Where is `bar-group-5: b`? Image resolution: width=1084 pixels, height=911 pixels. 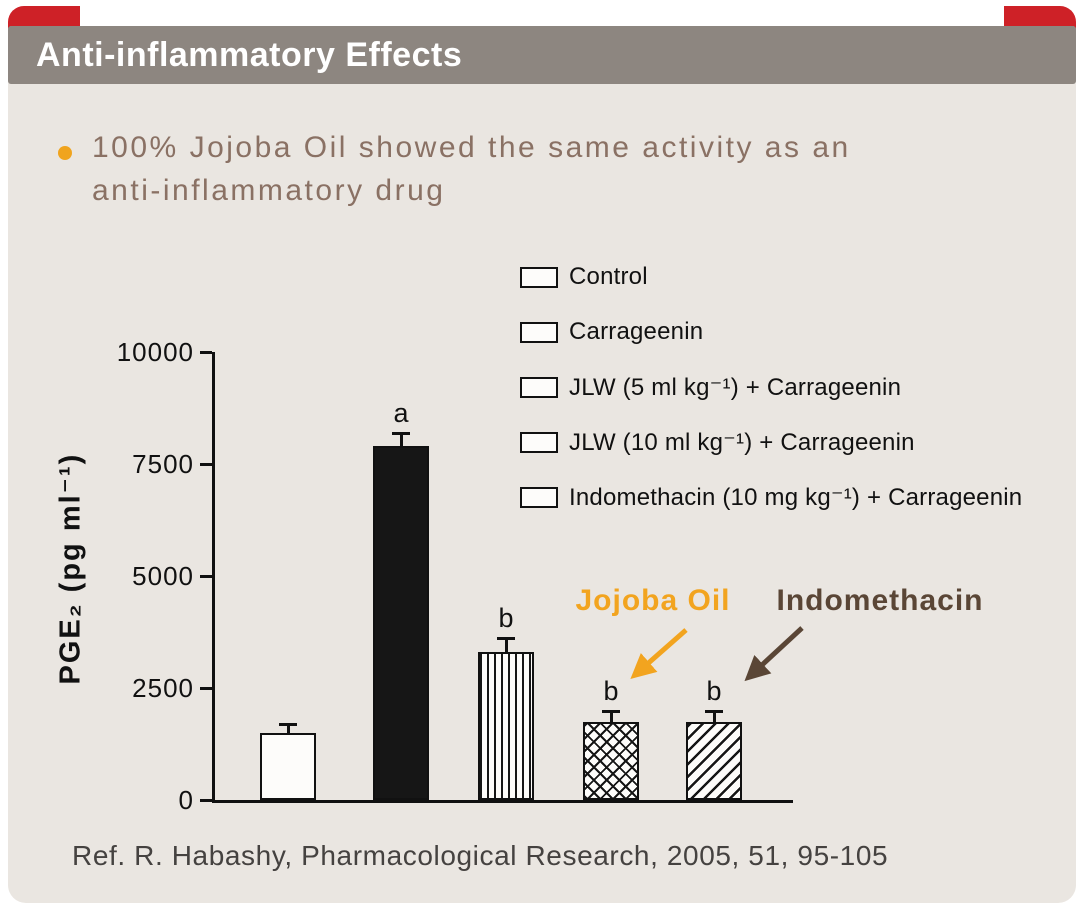 bar-group-5: b is located at coordinates (714, 576).